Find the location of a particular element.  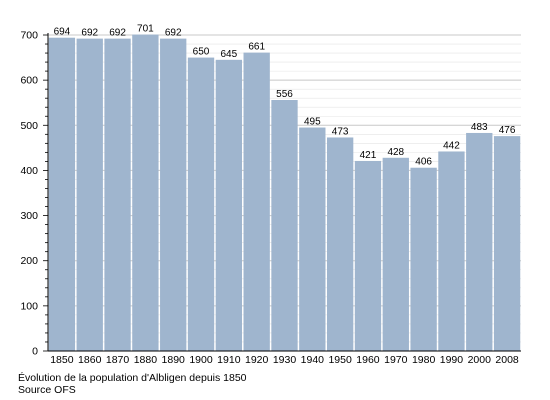

y-tick-label: 0 is located at coordinates (35, 352).